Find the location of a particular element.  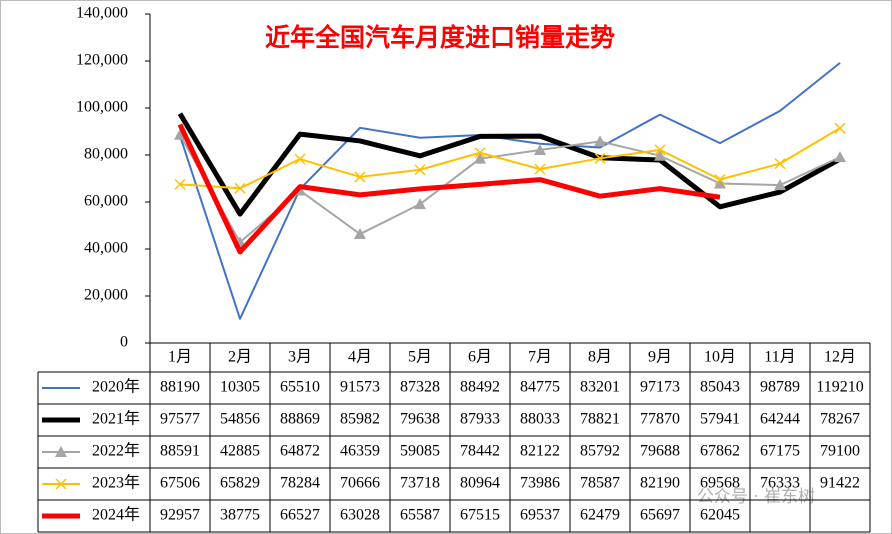

y-tick-label: 100,000 is located at coordinates (102, 107).